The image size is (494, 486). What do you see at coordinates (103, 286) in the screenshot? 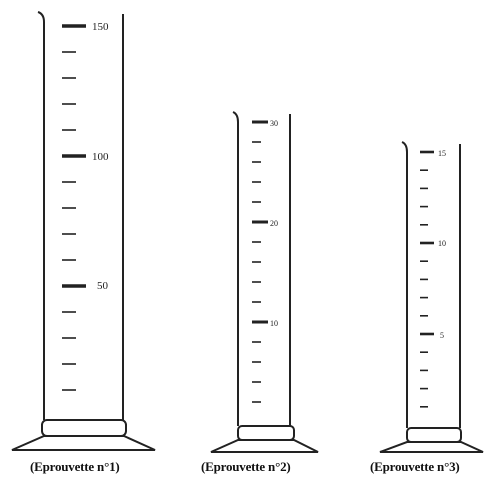
I see `cylinder-1-label-50: 50` at bounding box center [103, 286].